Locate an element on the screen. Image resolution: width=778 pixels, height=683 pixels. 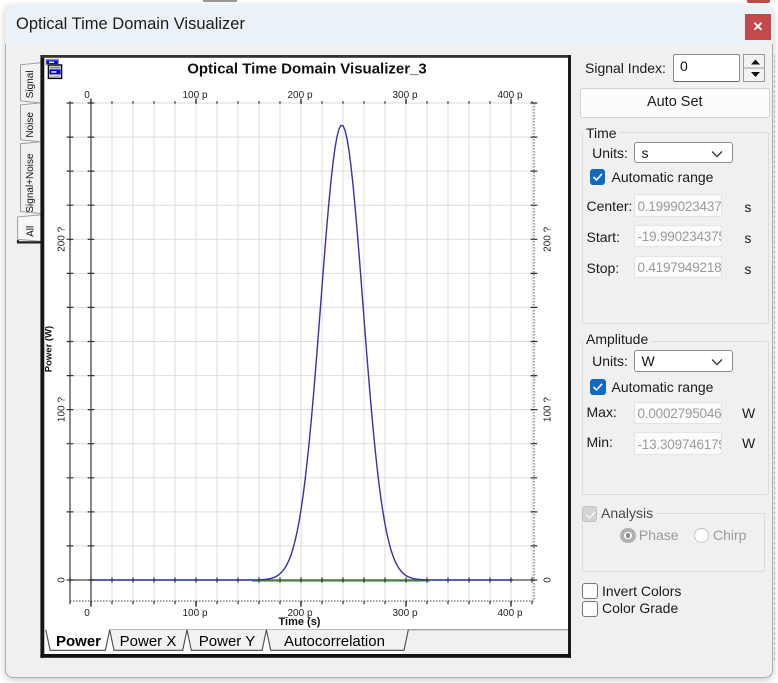
svg-text: Power X is located at coordinates (148, 641).